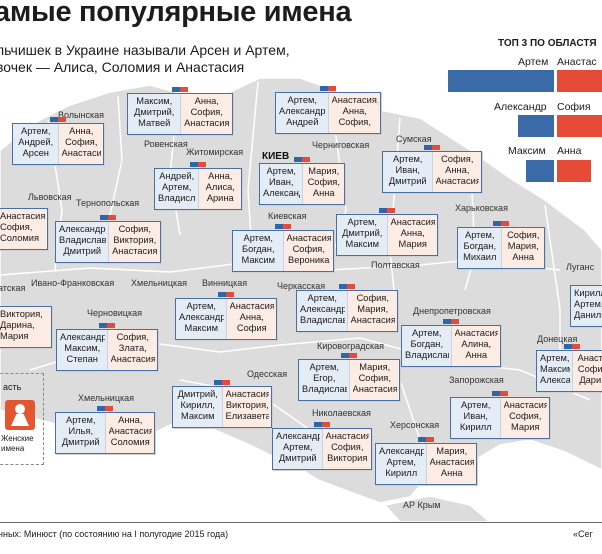 The width and height of the screenshot is (602, 554). I want to click on region-label-nikolaev: Николаевская, so click(341, 413).